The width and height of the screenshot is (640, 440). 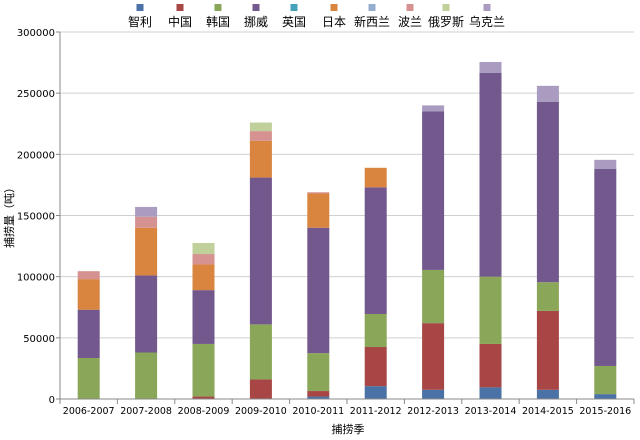 I want to click on y-tick-label: 0, so click(x=52, y=400).